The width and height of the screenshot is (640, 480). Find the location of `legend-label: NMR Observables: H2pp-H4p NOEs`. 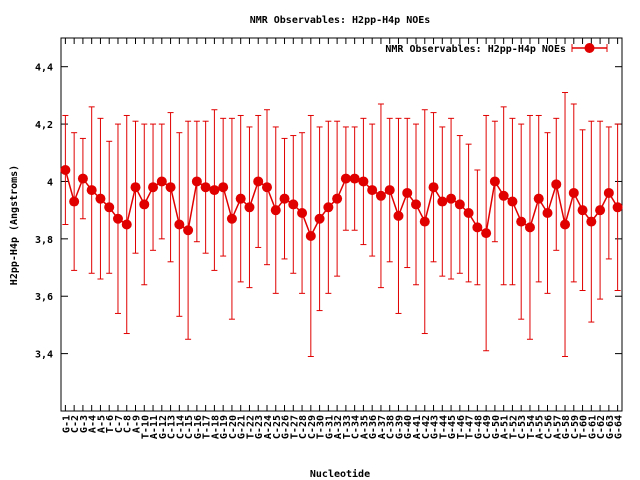

legend-label: NMR Observables: H2pp-H4p NOEs is located at coordinates (475, 49).